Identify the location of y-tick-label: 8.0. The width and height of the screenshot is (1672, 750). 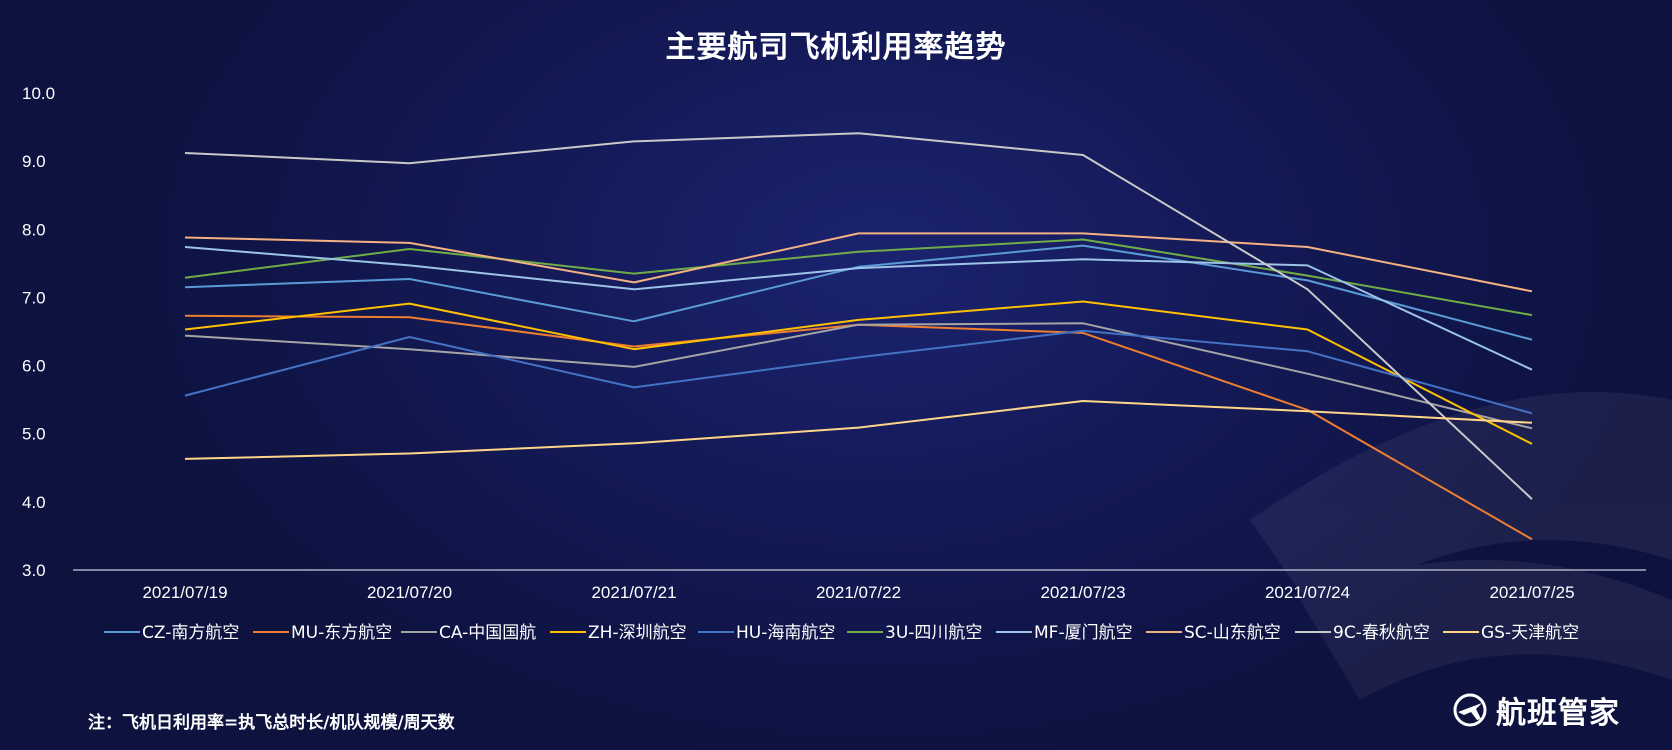
(34, 229).